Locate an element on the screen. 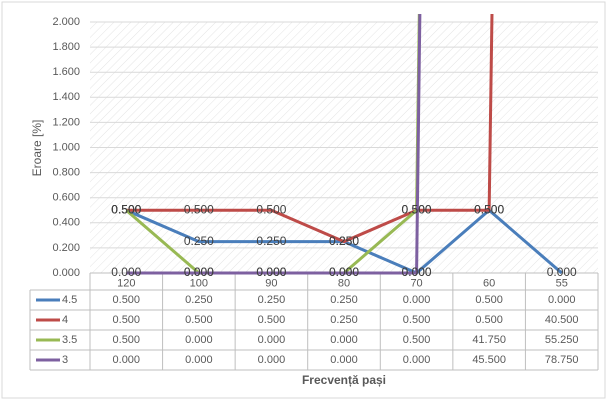 This screenshot has width=608, height=401. y-tick-label: 1.800 is located at coordinates (66, 47).